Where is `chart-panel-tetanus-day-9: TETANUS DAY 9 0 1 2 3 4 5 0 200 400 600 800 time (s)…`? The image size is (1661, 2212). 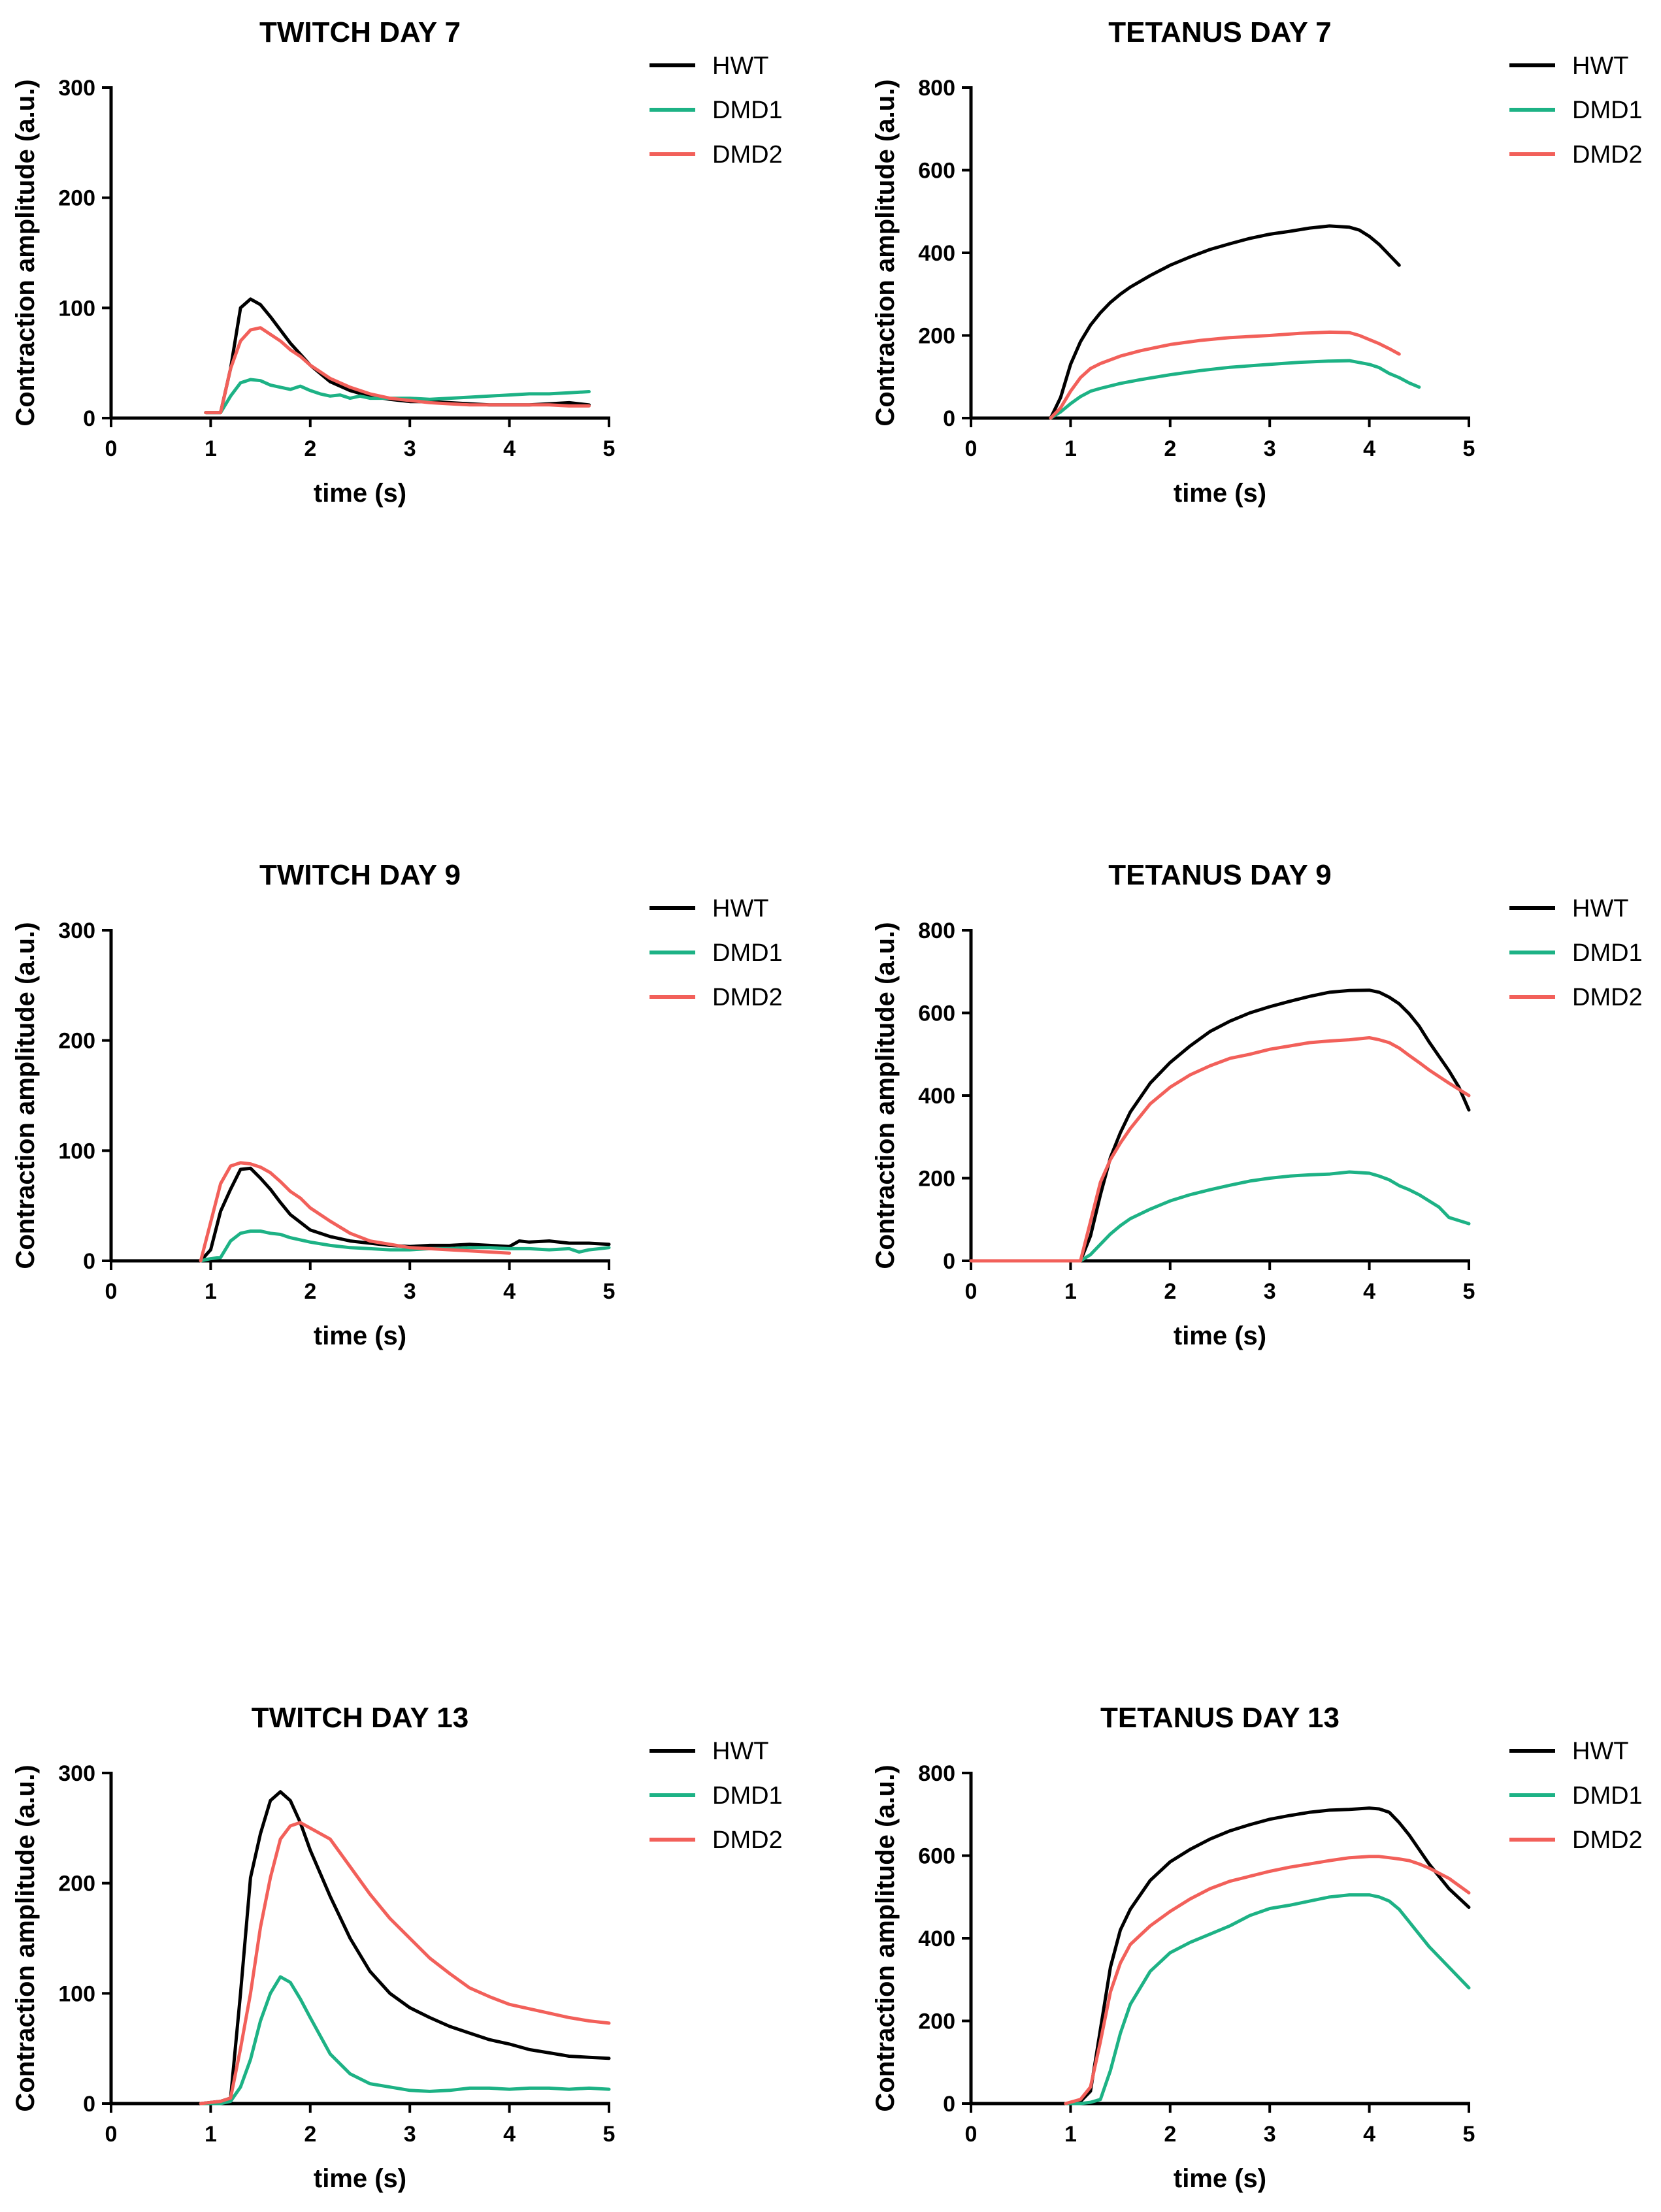
chart-panel-tetanus-day-9: TETANUS DAY 9 0 1 2 3 4 5 0 200 400 600 800 time (s)… is located at coordinates (1257, 1105).